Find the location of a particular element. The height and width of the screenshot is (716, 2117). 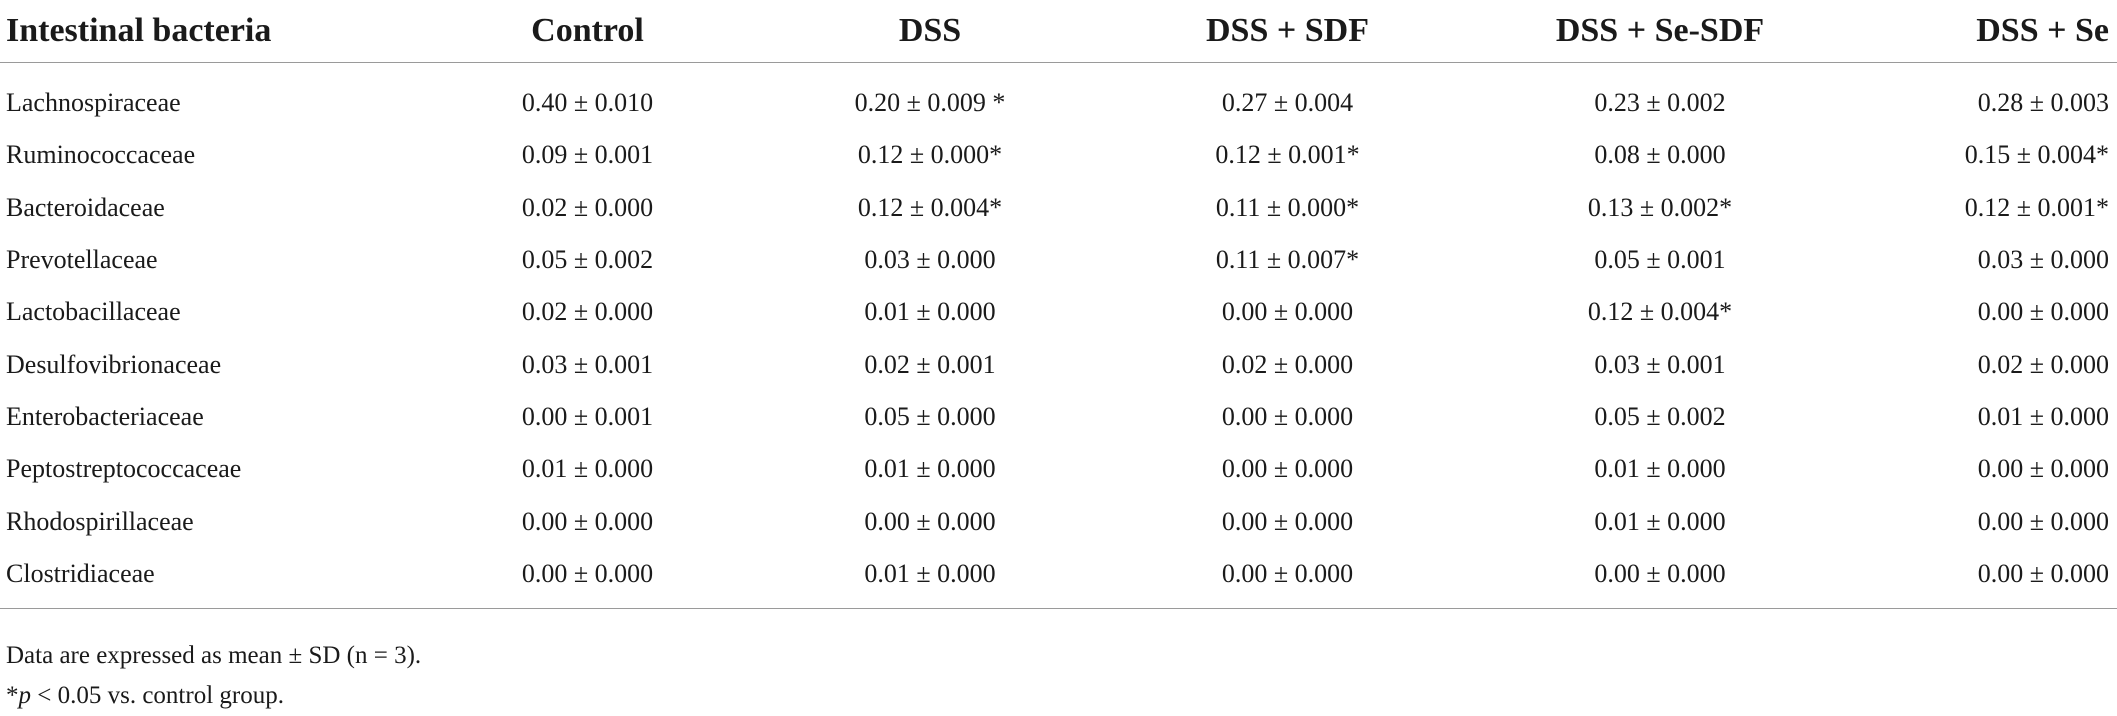

bacteria-name-cell: Clostridiaceae is located at coordinates (215, 578).